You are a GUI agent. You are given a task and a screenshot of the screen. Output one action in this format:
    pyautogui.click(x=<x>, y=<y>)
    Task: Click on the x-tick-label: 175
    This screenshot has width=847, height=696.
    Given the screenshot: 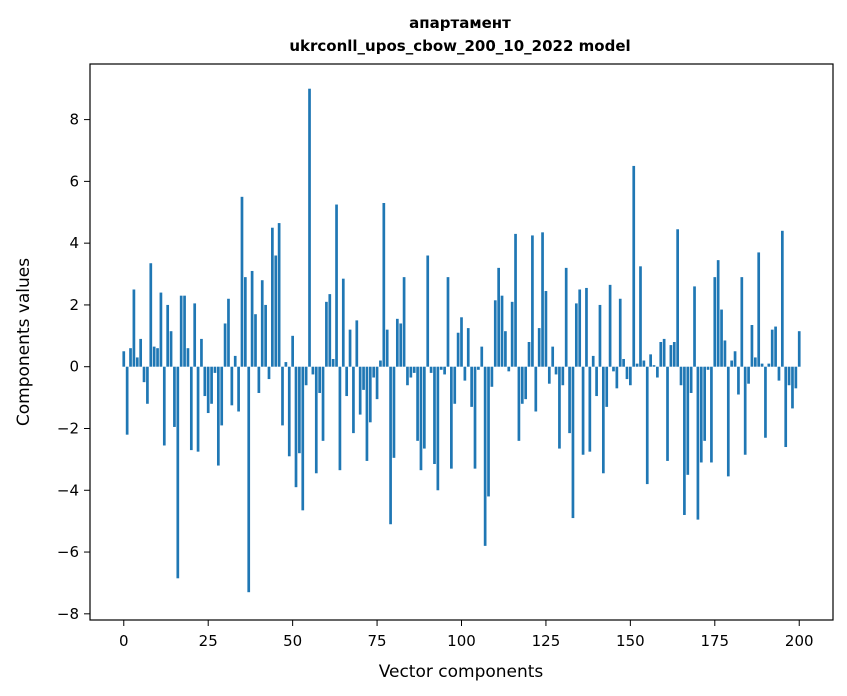 What is the action you would take?
    pyautogui.click(x=714, y=641)
    